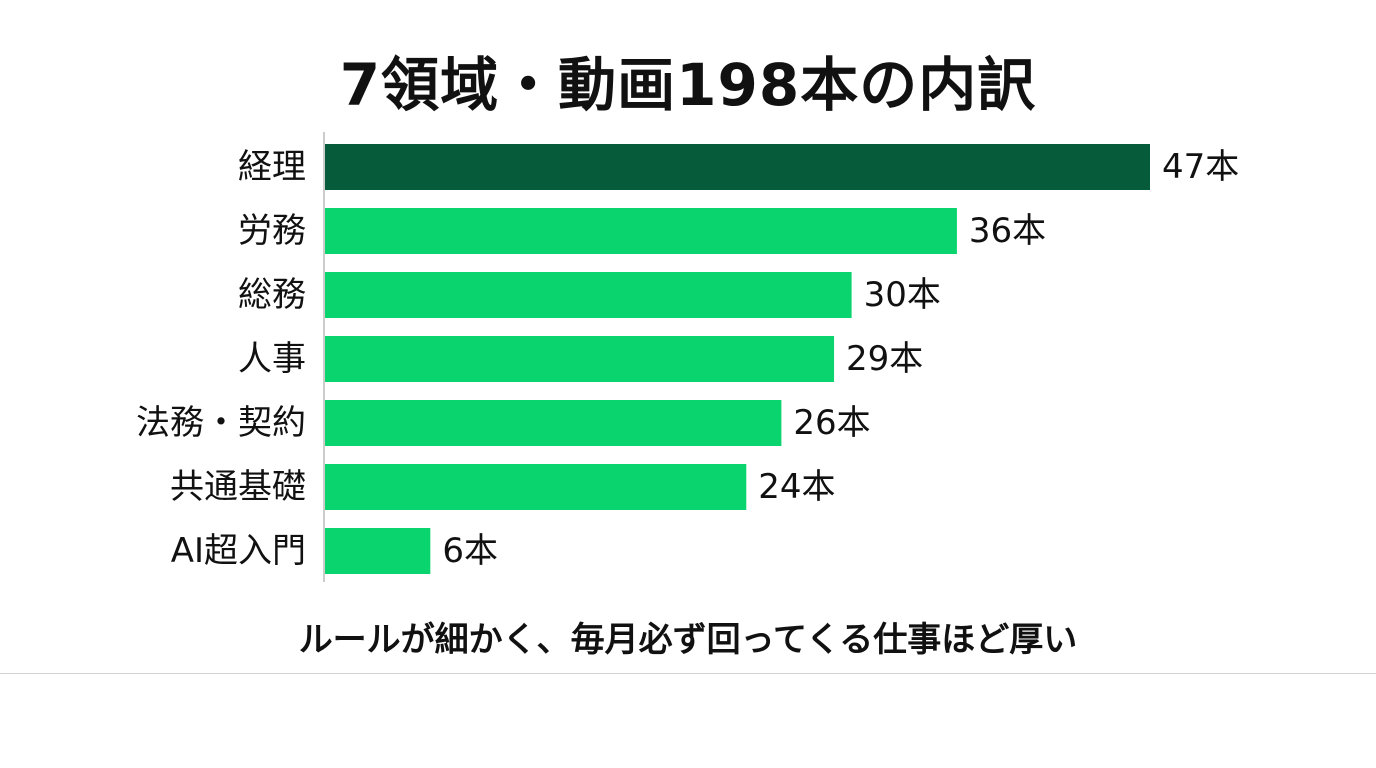 The image size is (1376, 768). I want to click on category-label-2: 総務, so click(272, 295).